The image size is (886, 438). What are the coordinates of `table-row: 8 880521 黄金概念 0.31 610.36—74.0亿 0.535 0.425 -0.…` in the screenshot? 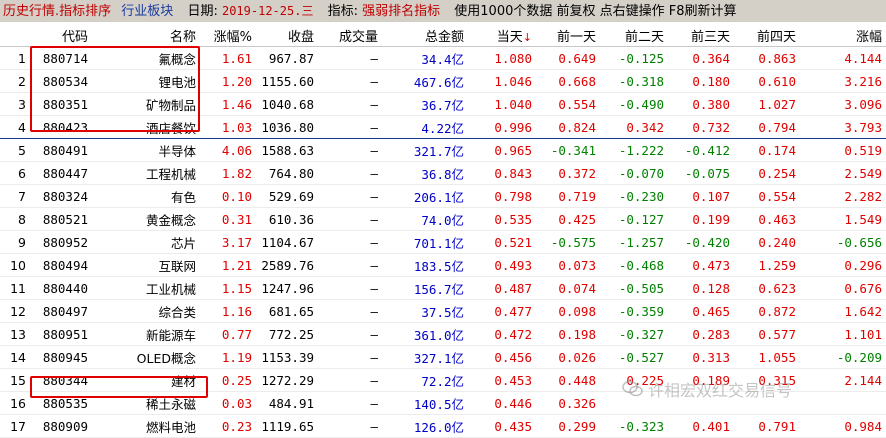 It's located at (443, 219).